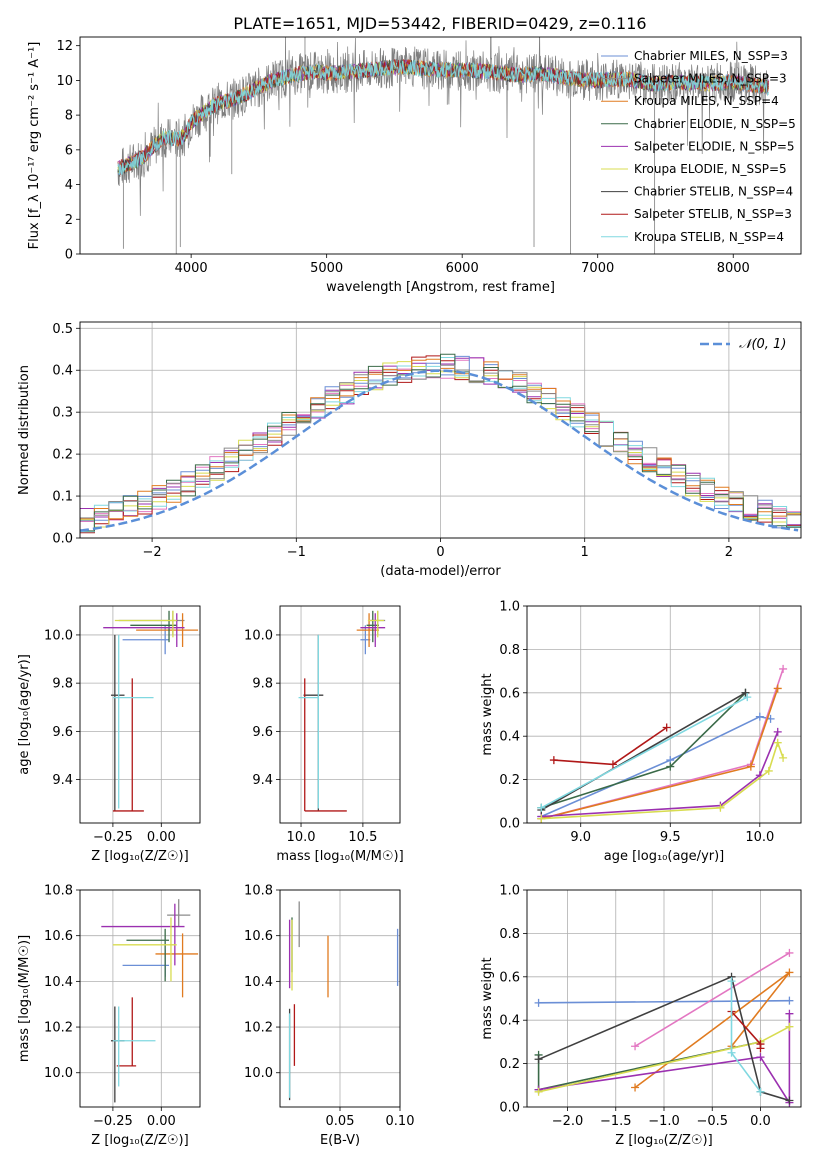 The image size is (819, 1170). I want to click on x-tick-label: −0.5, so click(712, 1121).